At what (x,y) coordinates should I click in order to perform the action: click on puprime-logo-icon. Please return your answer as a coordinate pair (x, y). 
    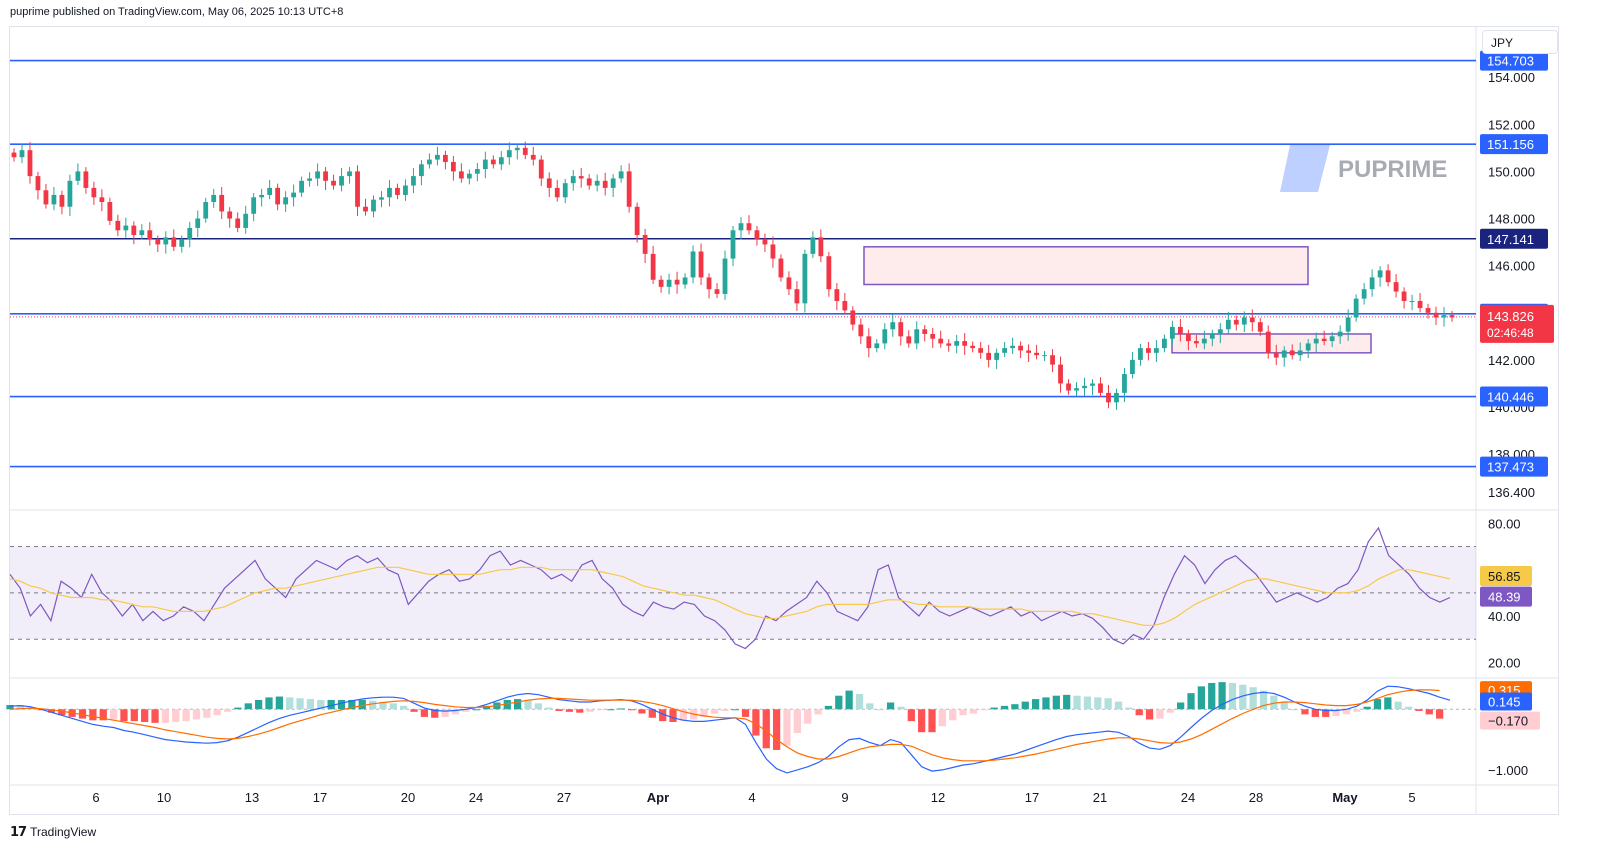
    Looking at the image, I should click on (1305, 168).